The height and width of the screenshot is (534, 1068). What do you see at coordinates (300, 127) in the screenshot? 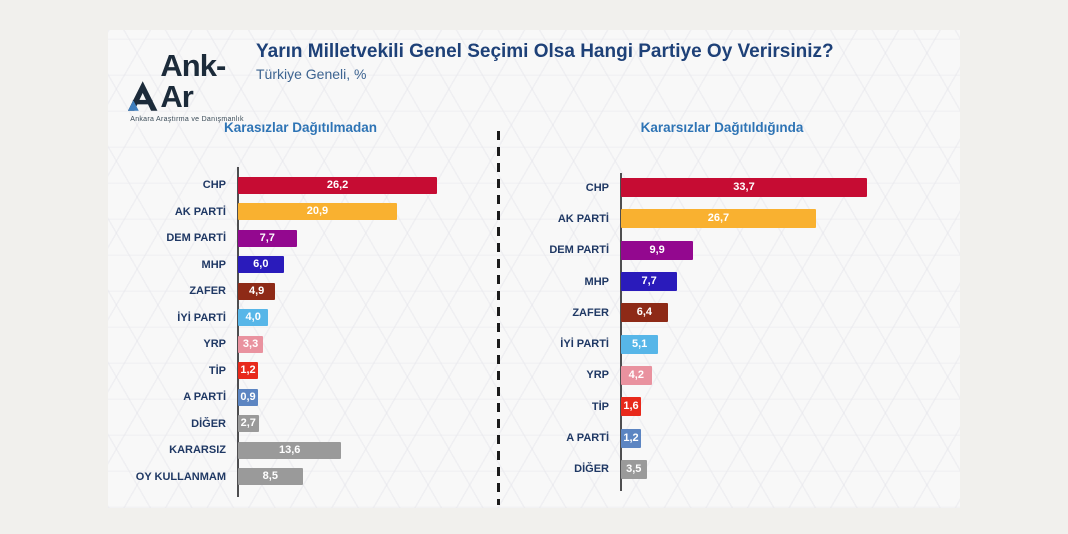
I see `left-chart-title: Karasızlar Dağıtılmadan` at bounding box center [300, 127].